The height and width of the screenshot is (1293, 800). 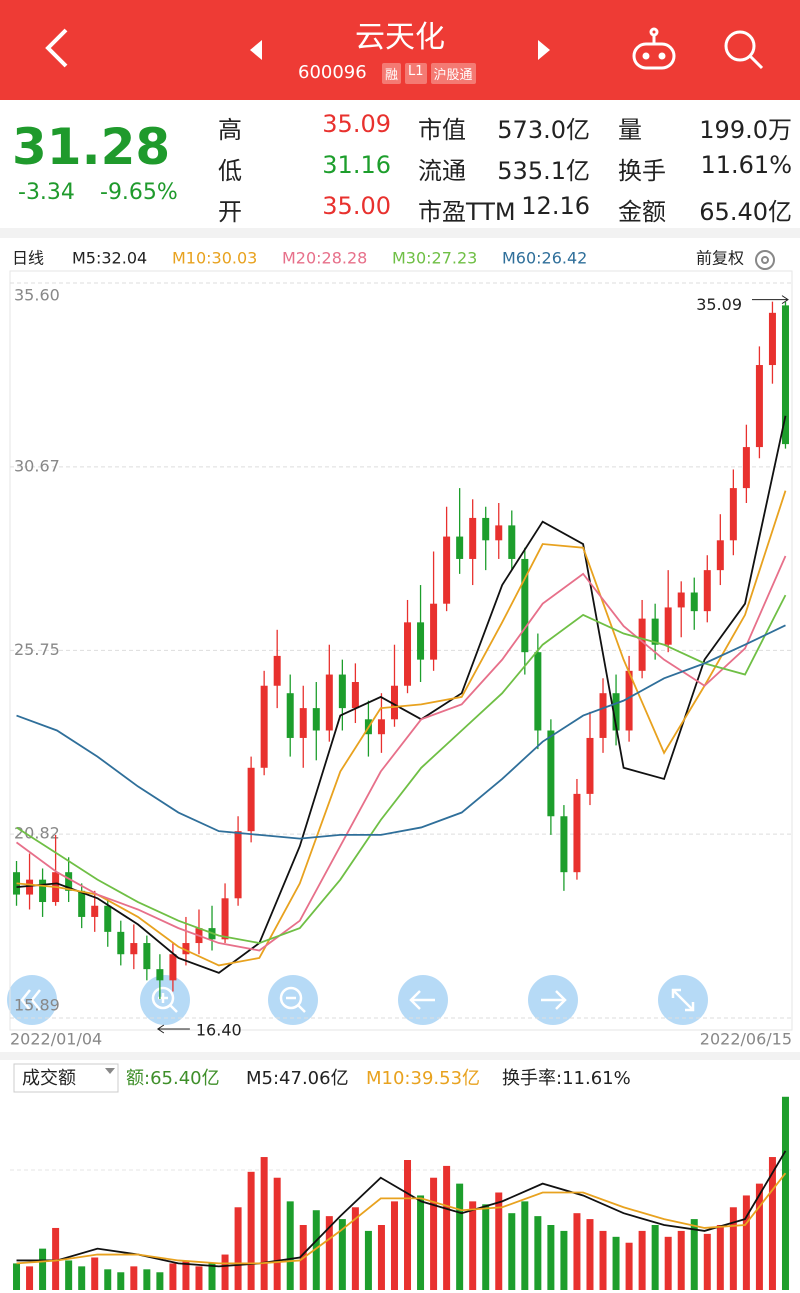 What do you see at coordinates (256, 50) in the screenshot?
I see `prev-stock` at bounding box center [256, 50].